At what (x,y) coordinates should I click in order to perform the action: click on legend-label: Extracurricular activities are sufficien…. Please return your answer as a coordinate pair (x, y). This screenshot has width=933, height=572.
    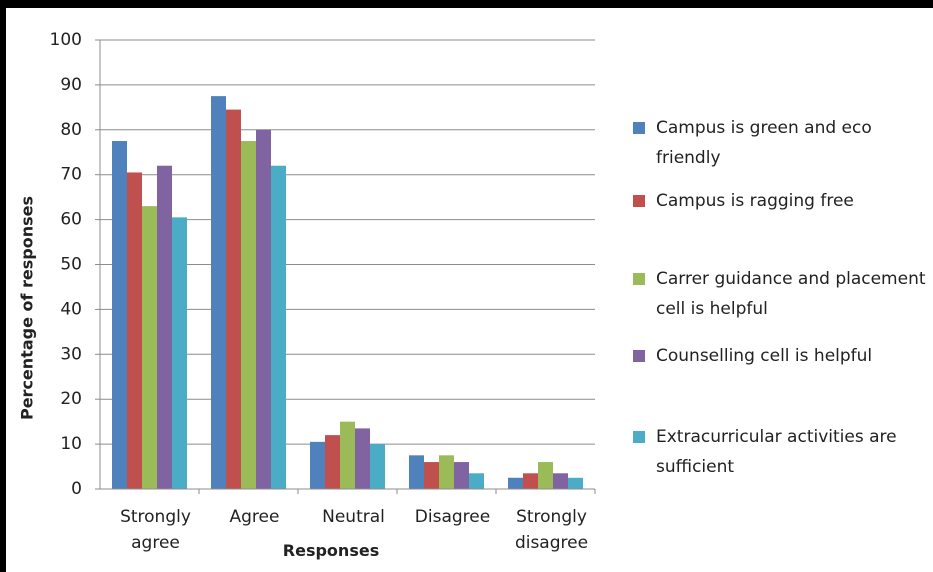
    Looking at the image, I should click on (776, 452).